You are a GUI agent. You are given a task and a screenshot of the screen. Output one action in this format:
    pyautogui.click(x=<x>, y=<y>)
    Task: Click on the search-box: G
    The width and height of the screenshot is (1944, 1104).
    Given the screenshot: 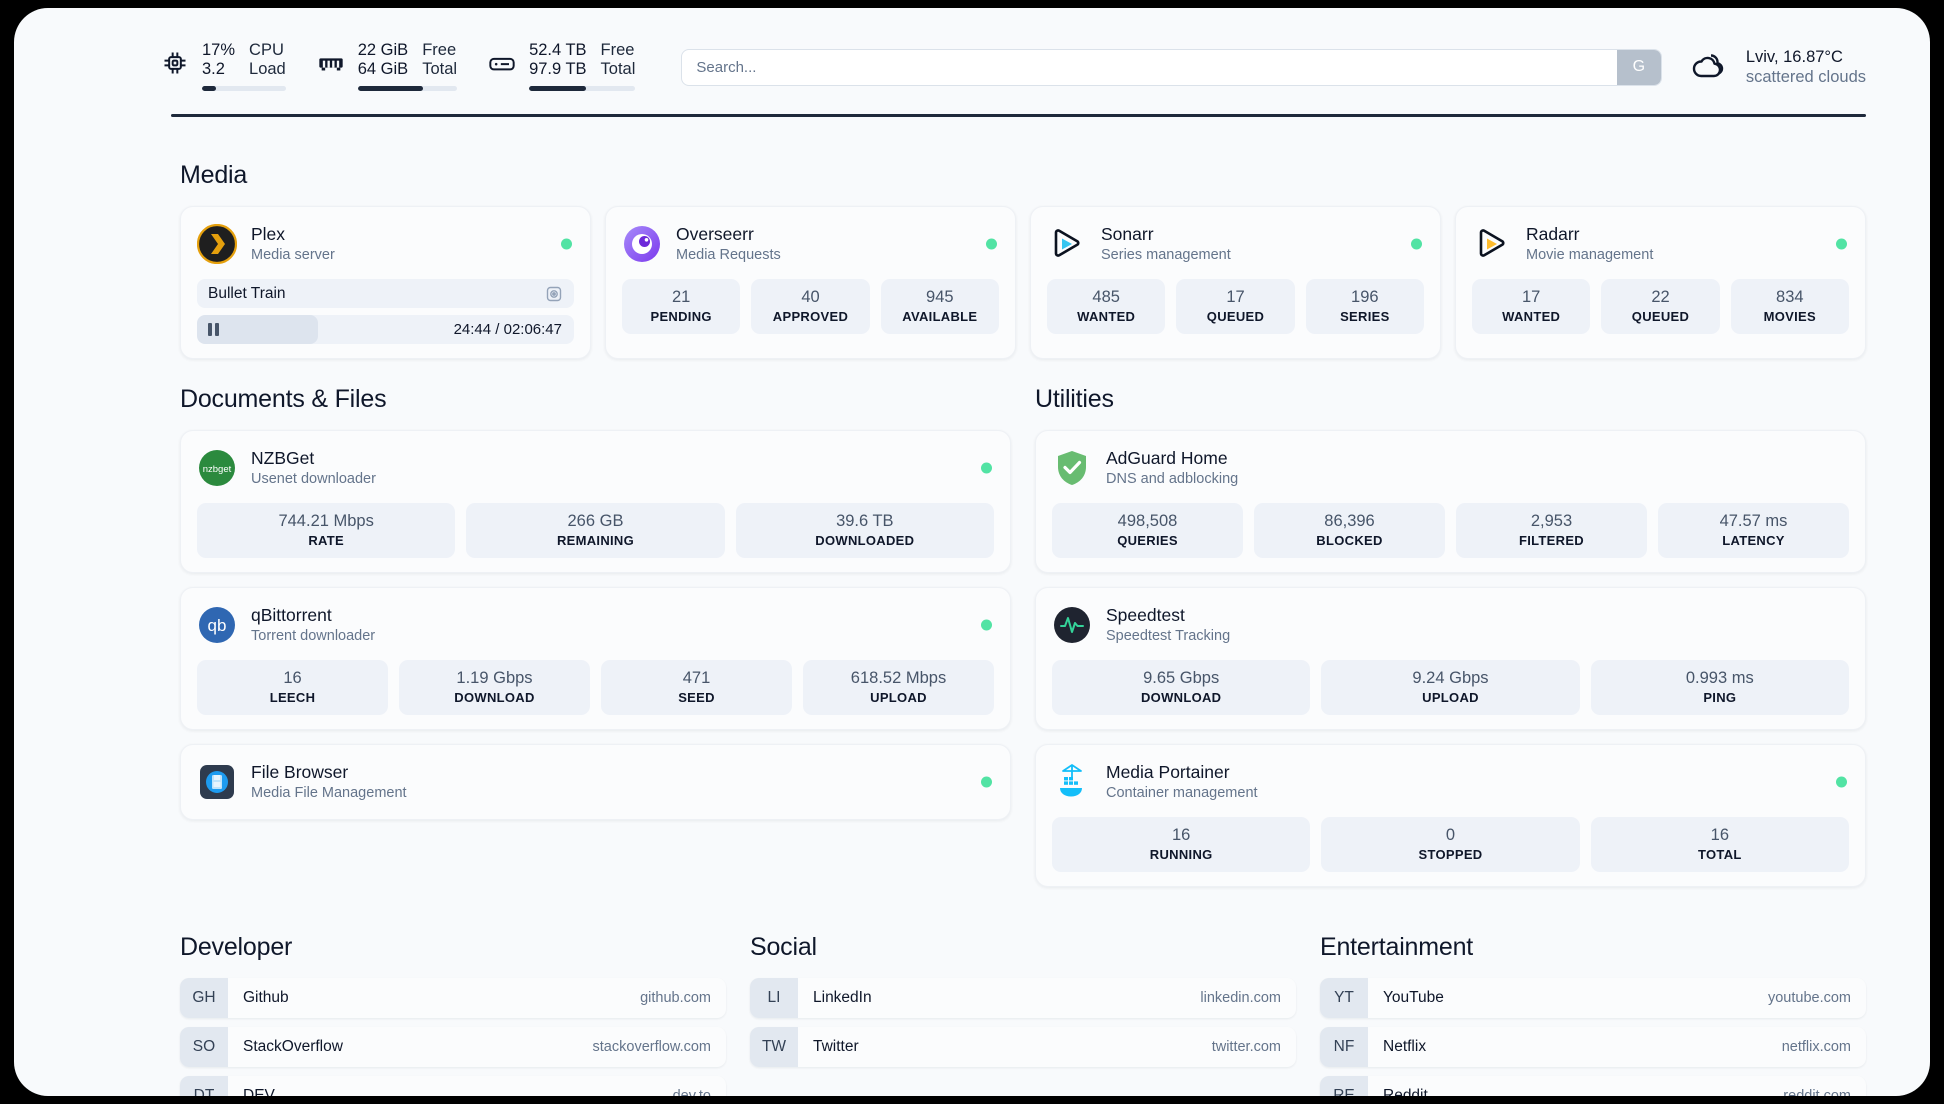 What is the action you would take?
    pyautogui.click(x=1171, y=67)
    